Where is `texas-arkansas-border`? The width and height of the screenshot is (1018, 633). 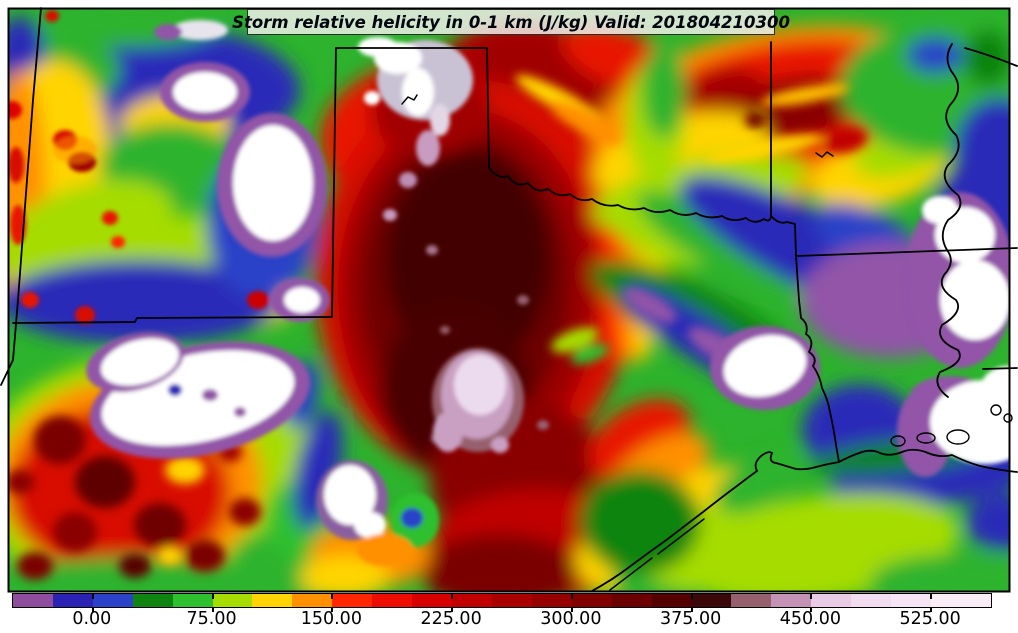 texas-arkansas-border is located at coordinates (791, 239).